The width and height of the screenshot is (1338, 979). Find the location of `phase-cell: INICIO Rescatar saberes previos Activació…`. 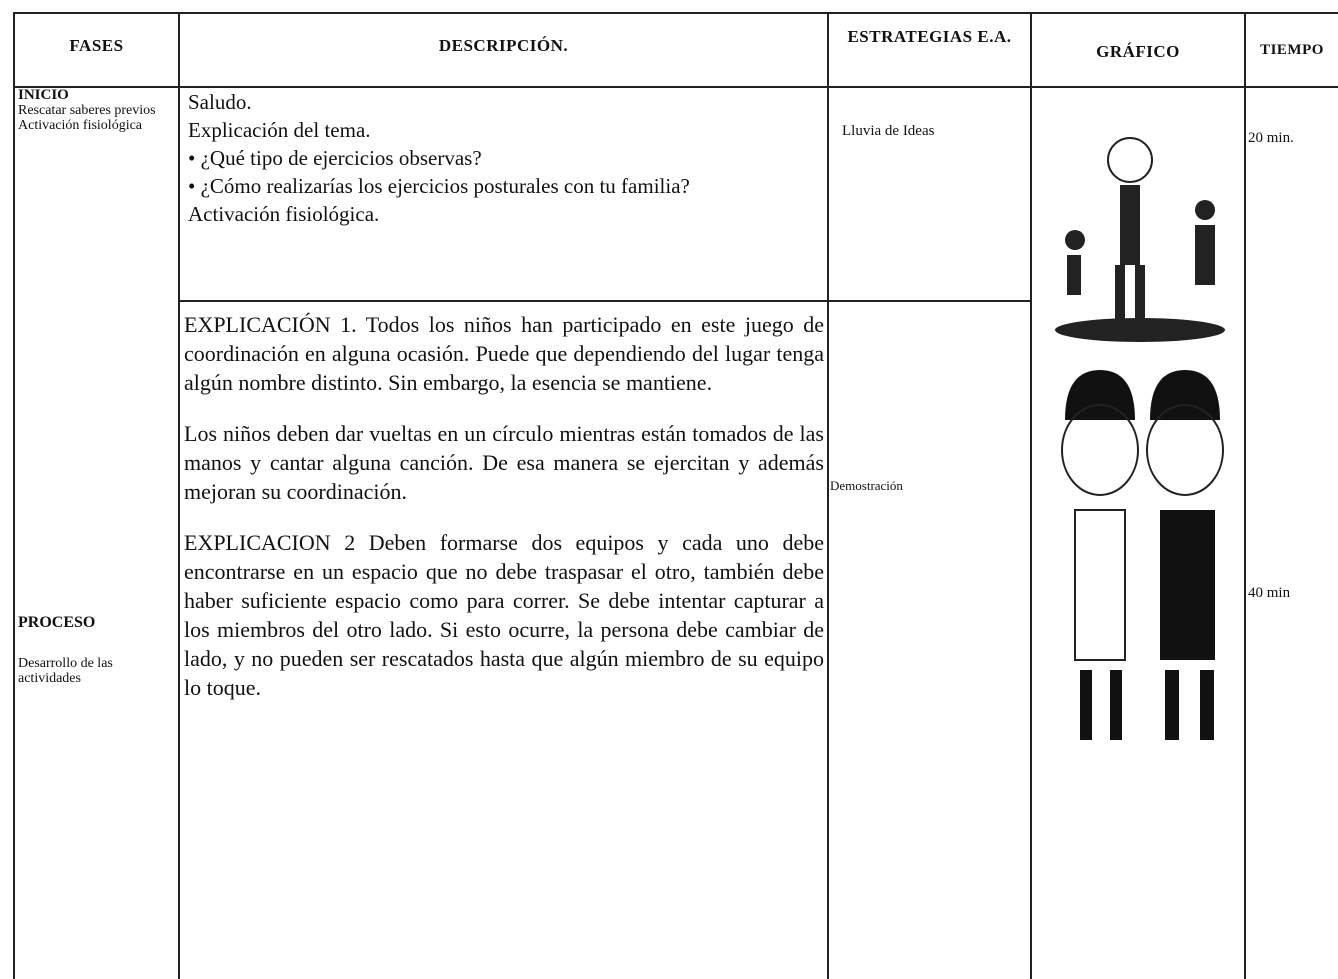

phase-cell: INICIO Rescatar saberes previos Activació… is located at coordinates (97, 110).